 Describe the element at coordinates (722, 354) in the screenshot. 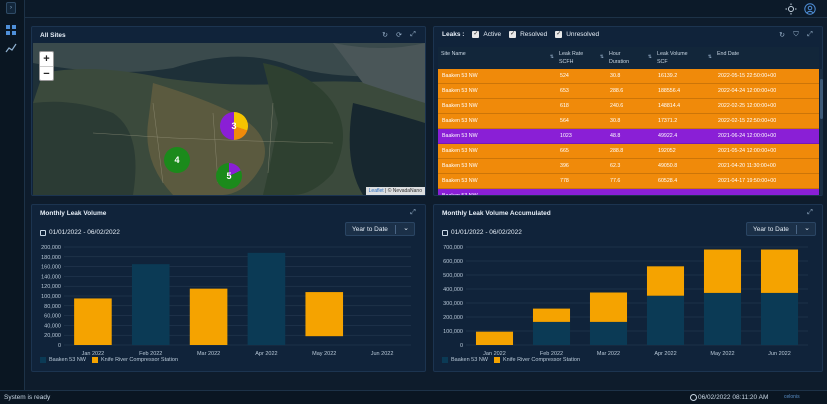

I see `x-tick-label: May 2022` at that location.